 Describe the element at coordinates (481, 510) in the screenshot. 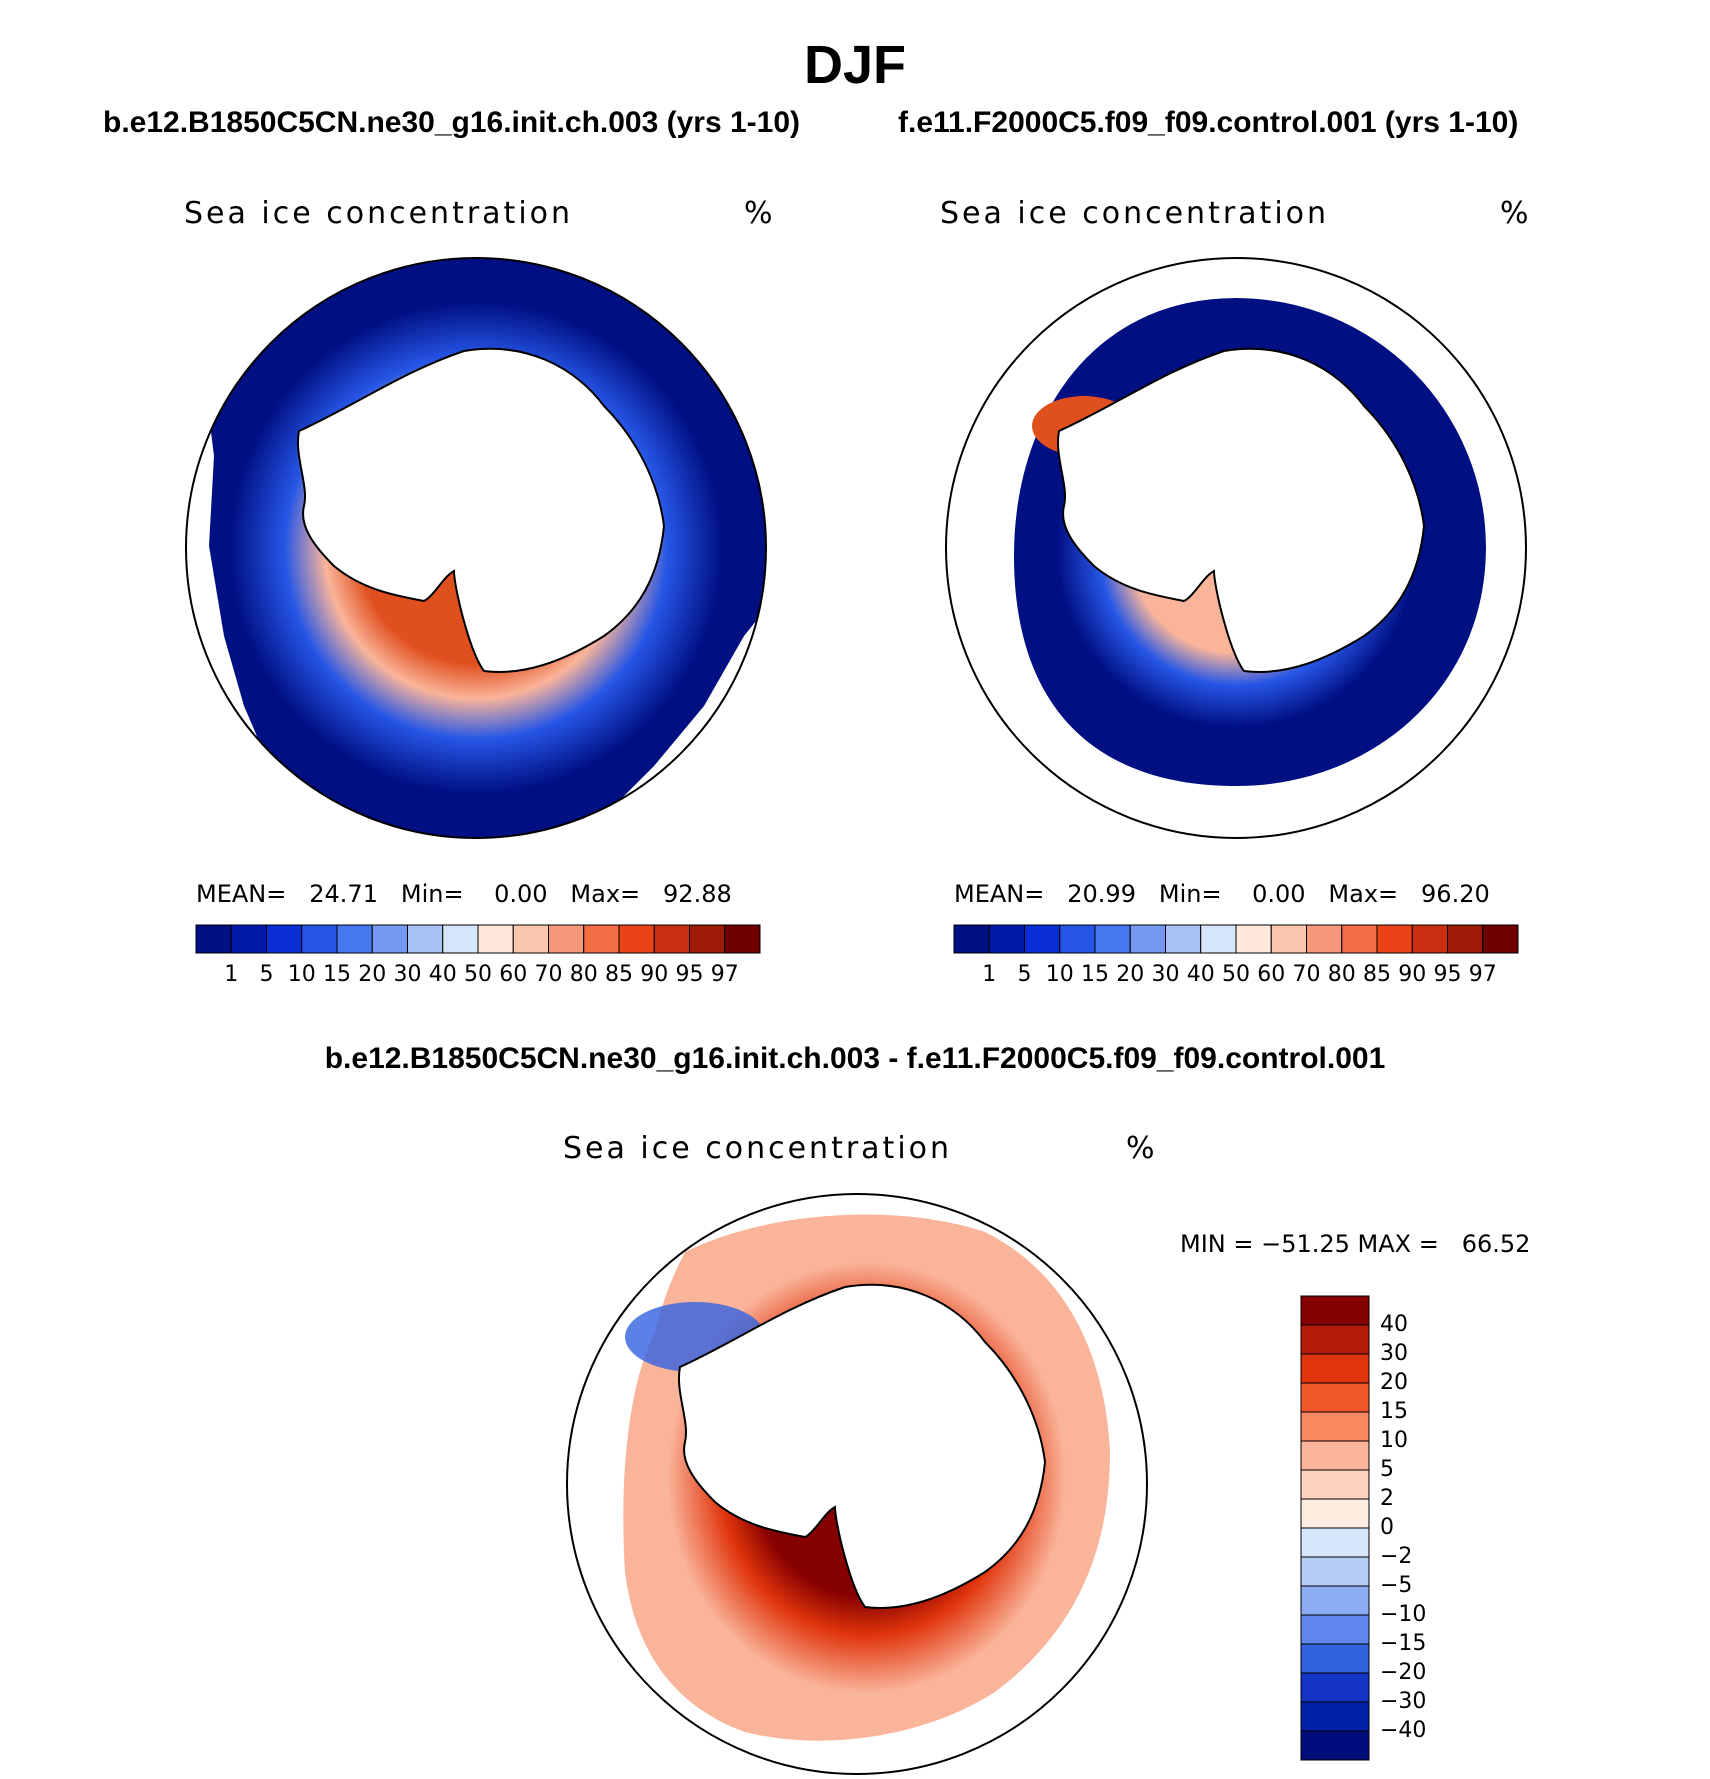

I see `panel-1-antarctica` at that location.